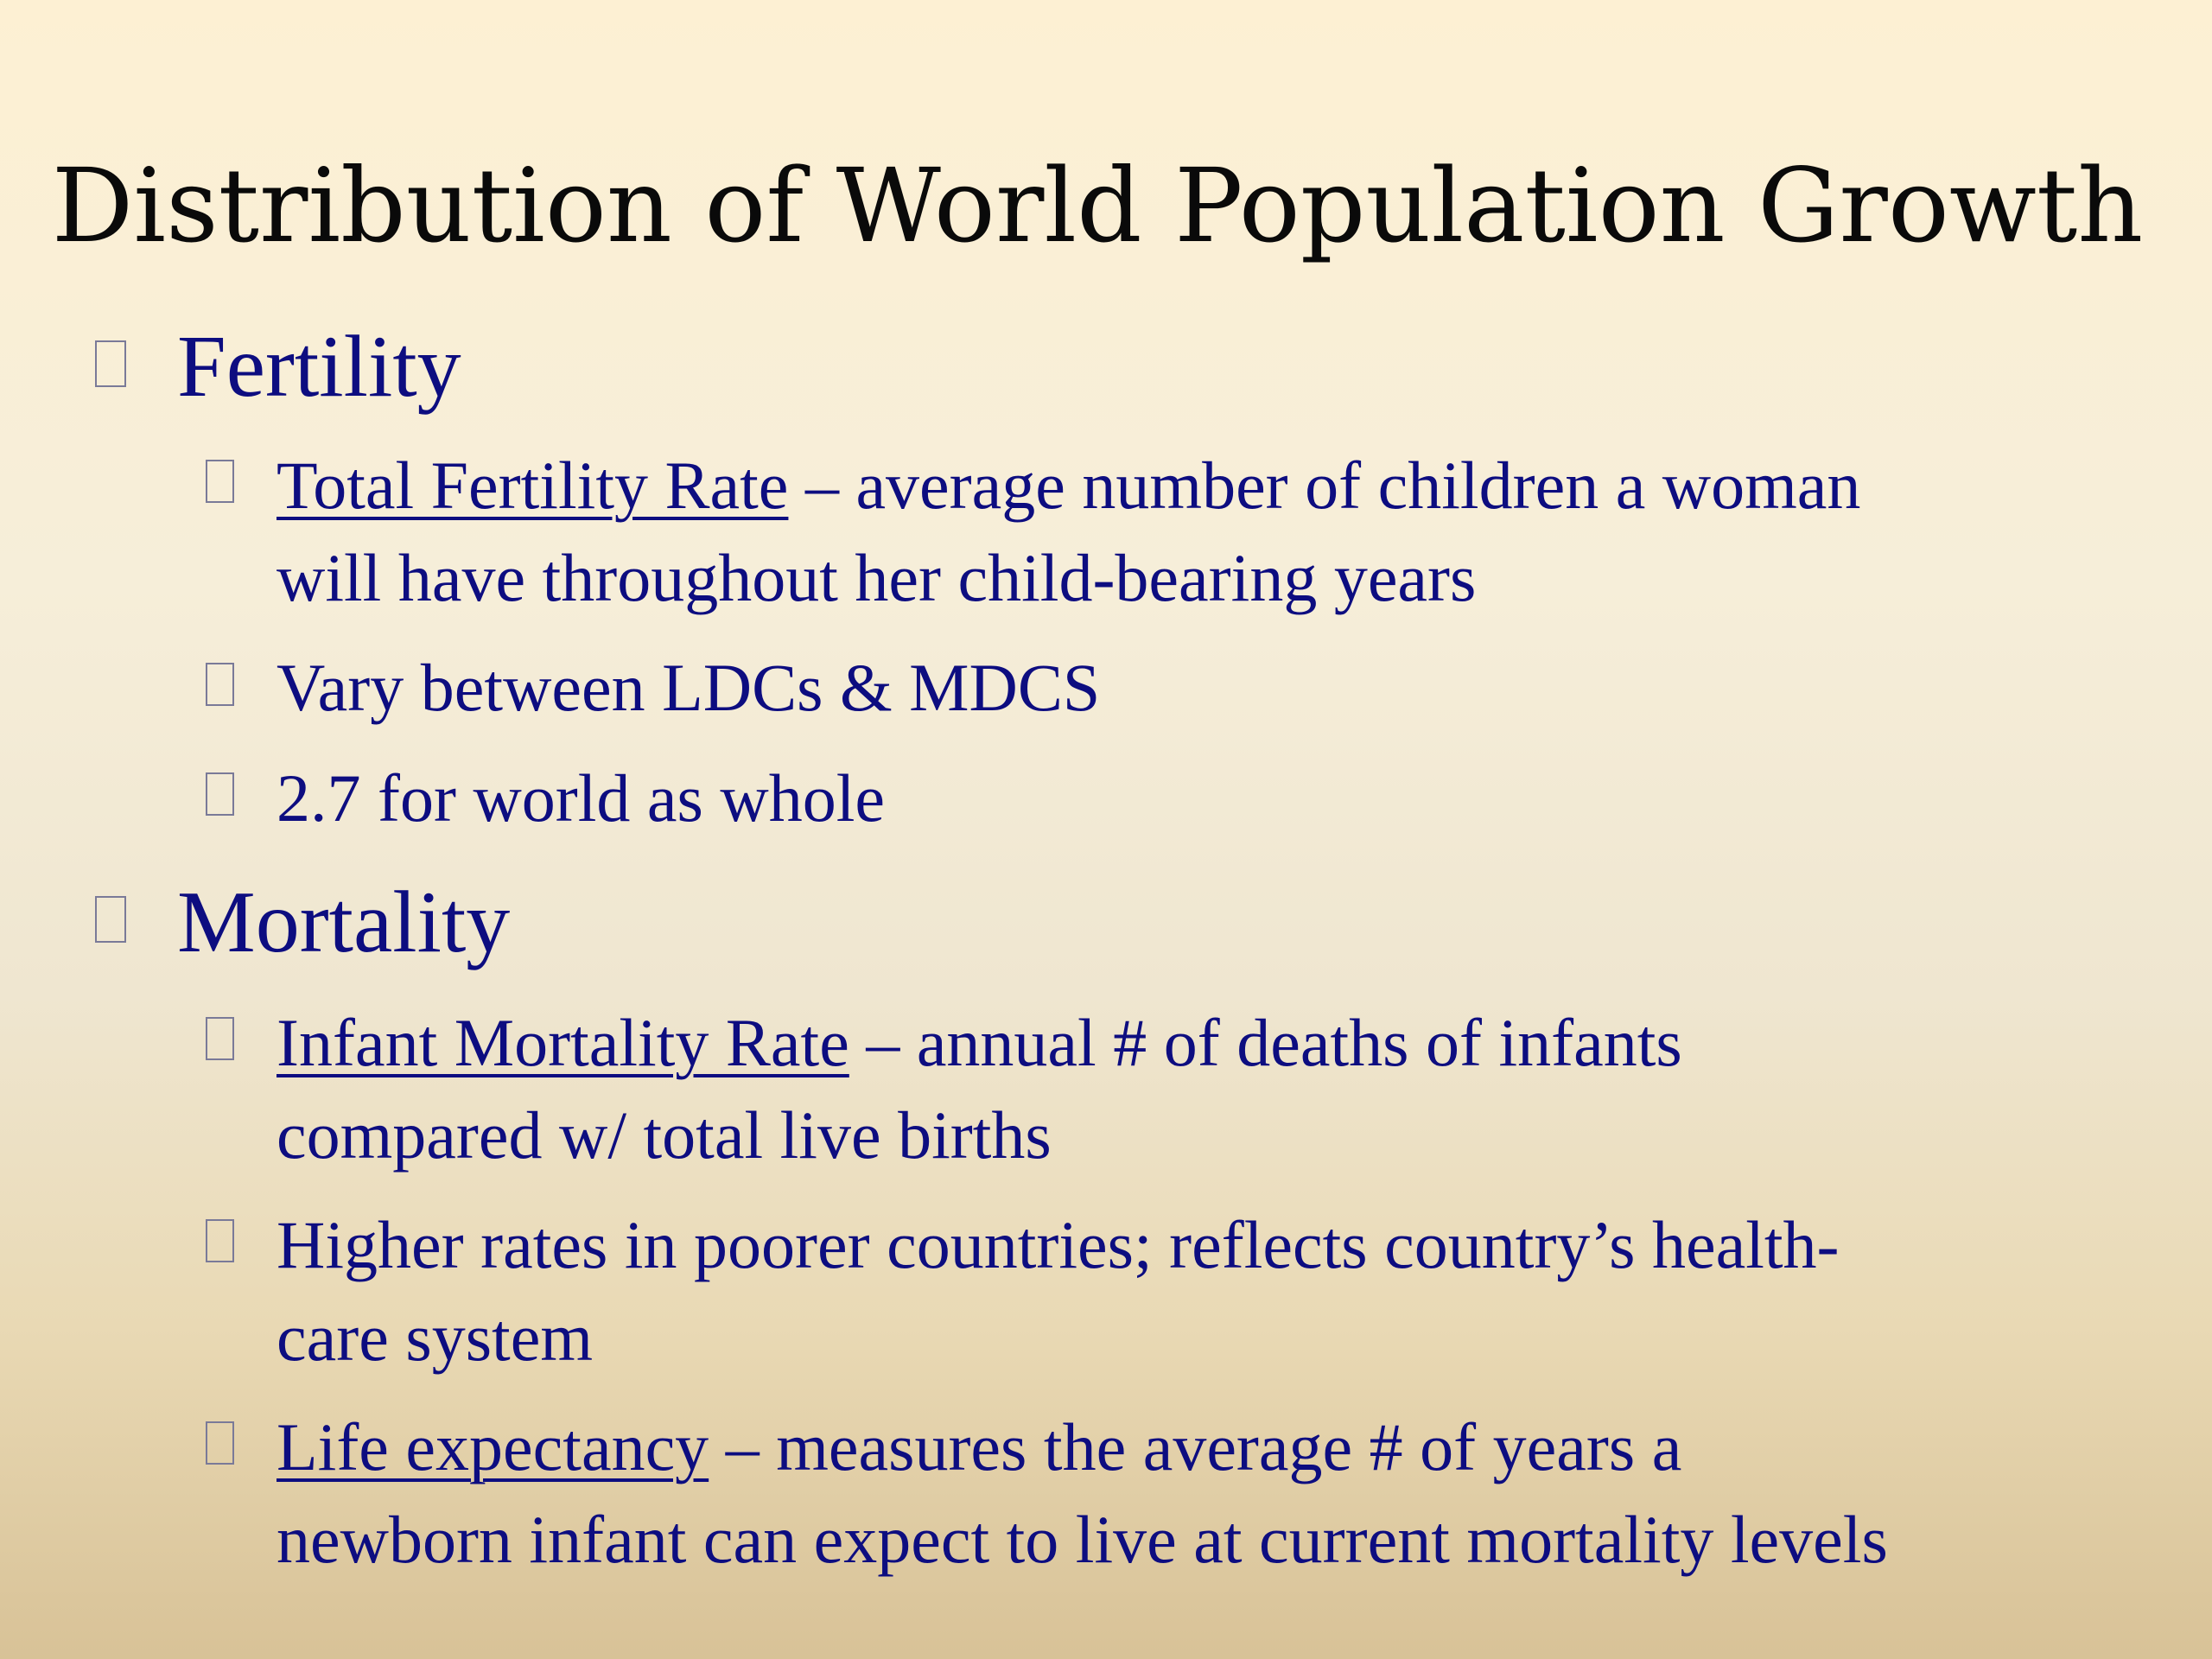 The height and width of the screenshot is (1659, 2212). Describe the element at coordinates (344, 922) in the screenshot. I see `mortality-heading: Mortality` at that location.